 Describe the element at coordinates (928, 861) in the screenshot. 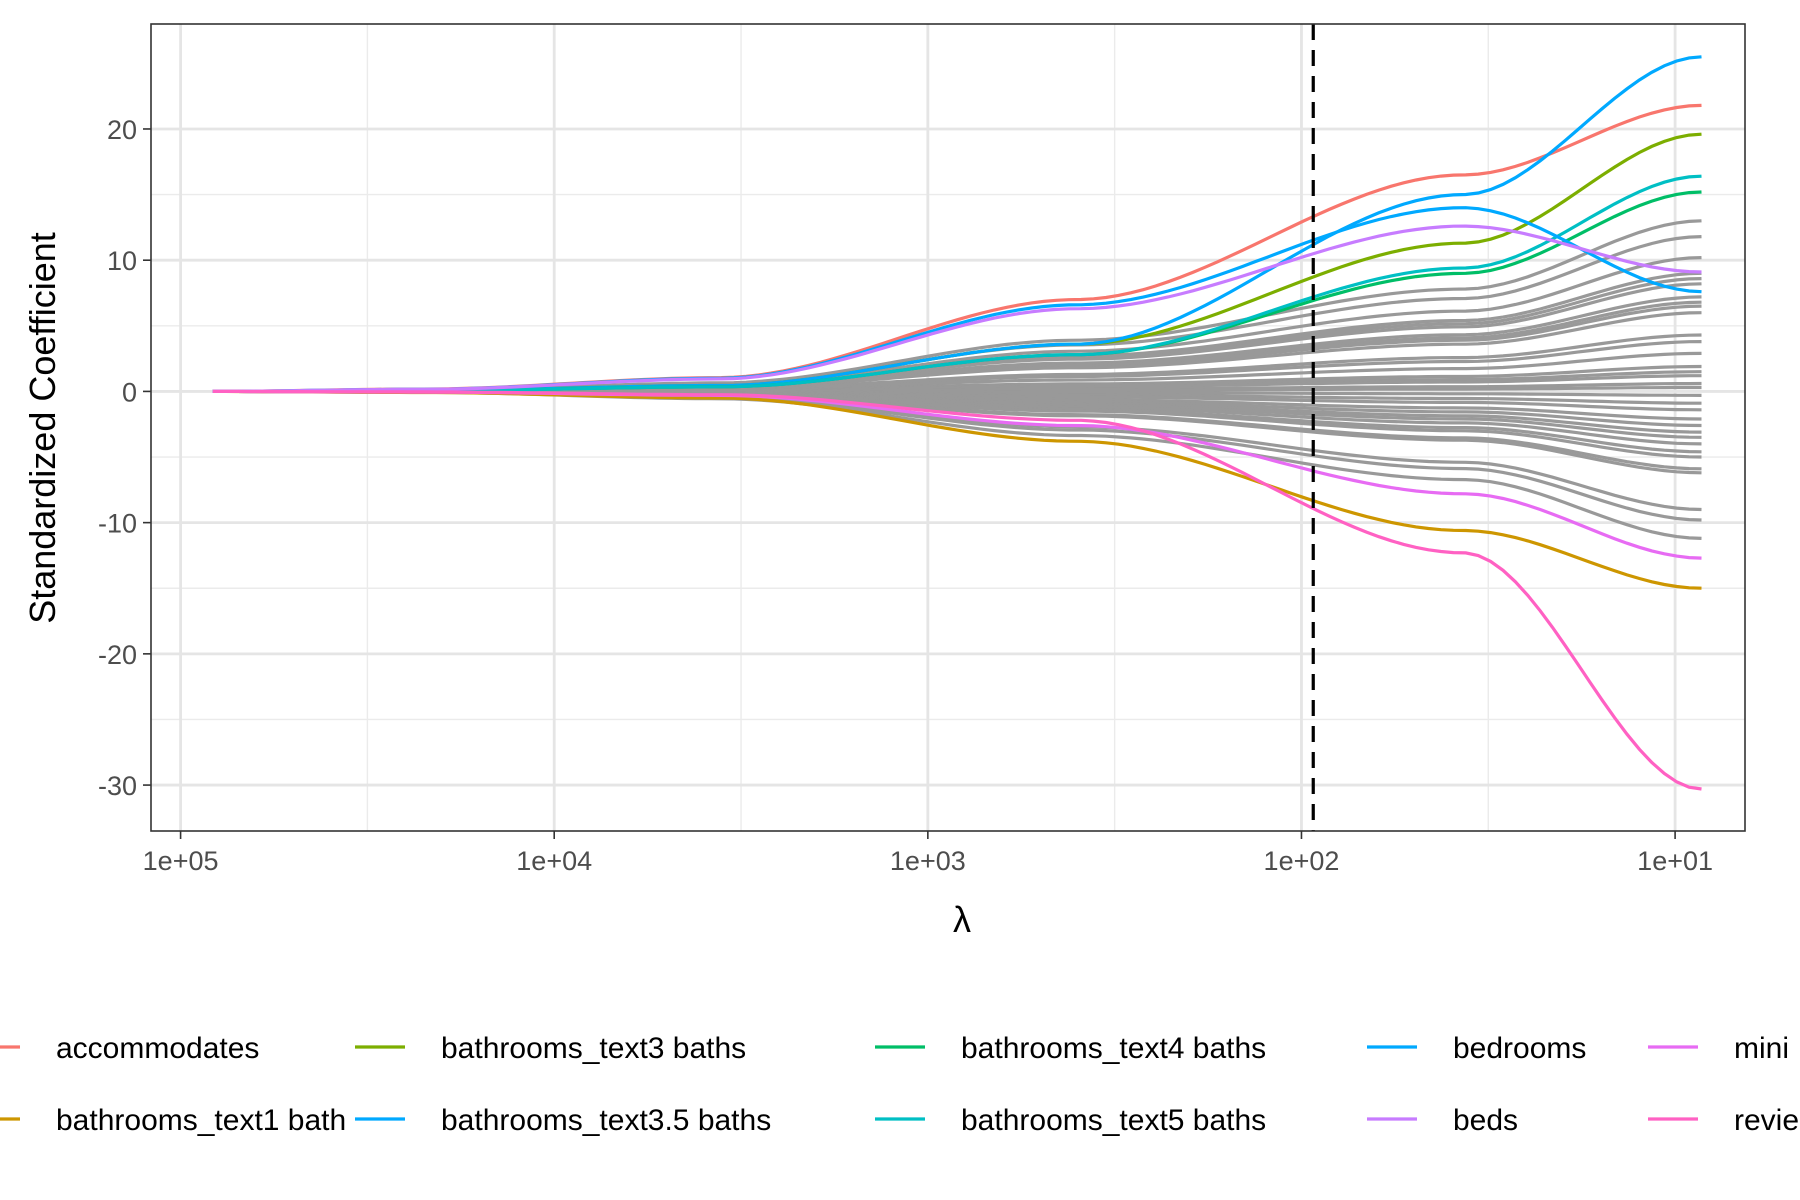

I see `x-tick-label: 1e+03` at that location.